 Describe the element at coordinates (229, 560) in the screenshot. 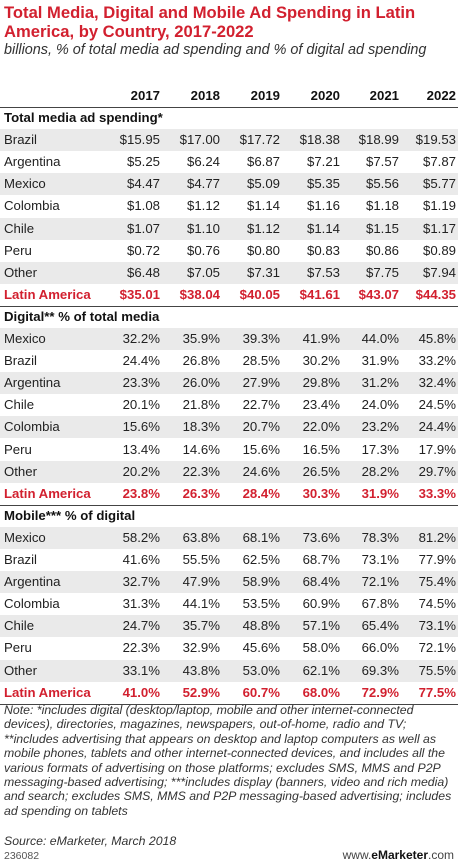

I see `table-row: Brazil 41.6% 55.5% 62.5% 68.7% 73.1% 77.9%` at that location.